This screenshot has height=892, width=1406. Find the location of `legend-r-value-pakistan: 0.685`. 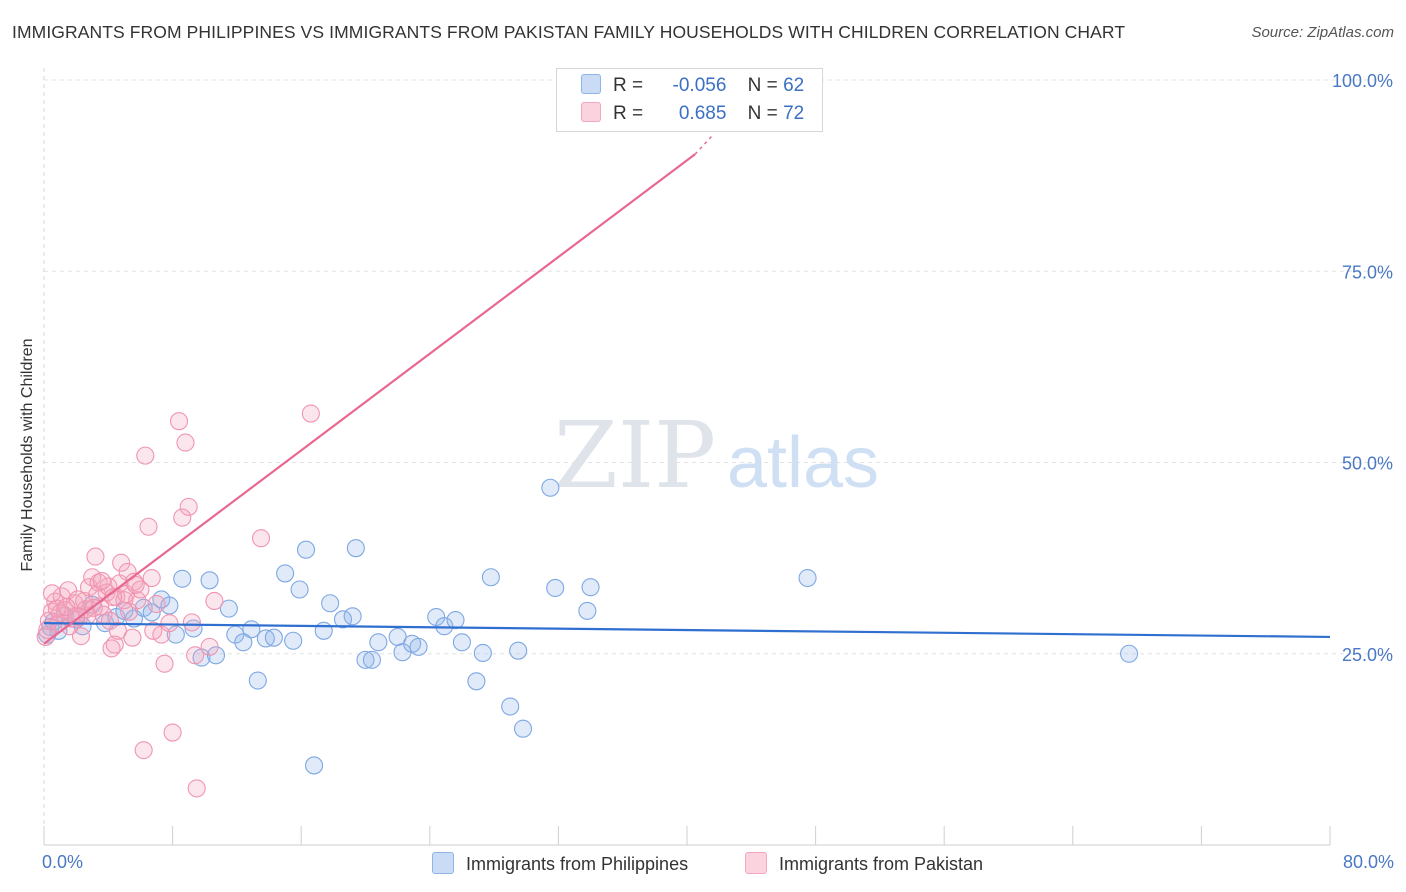

legend-r-value-pakistan: 0.685 is located at coordinates (702, 113).